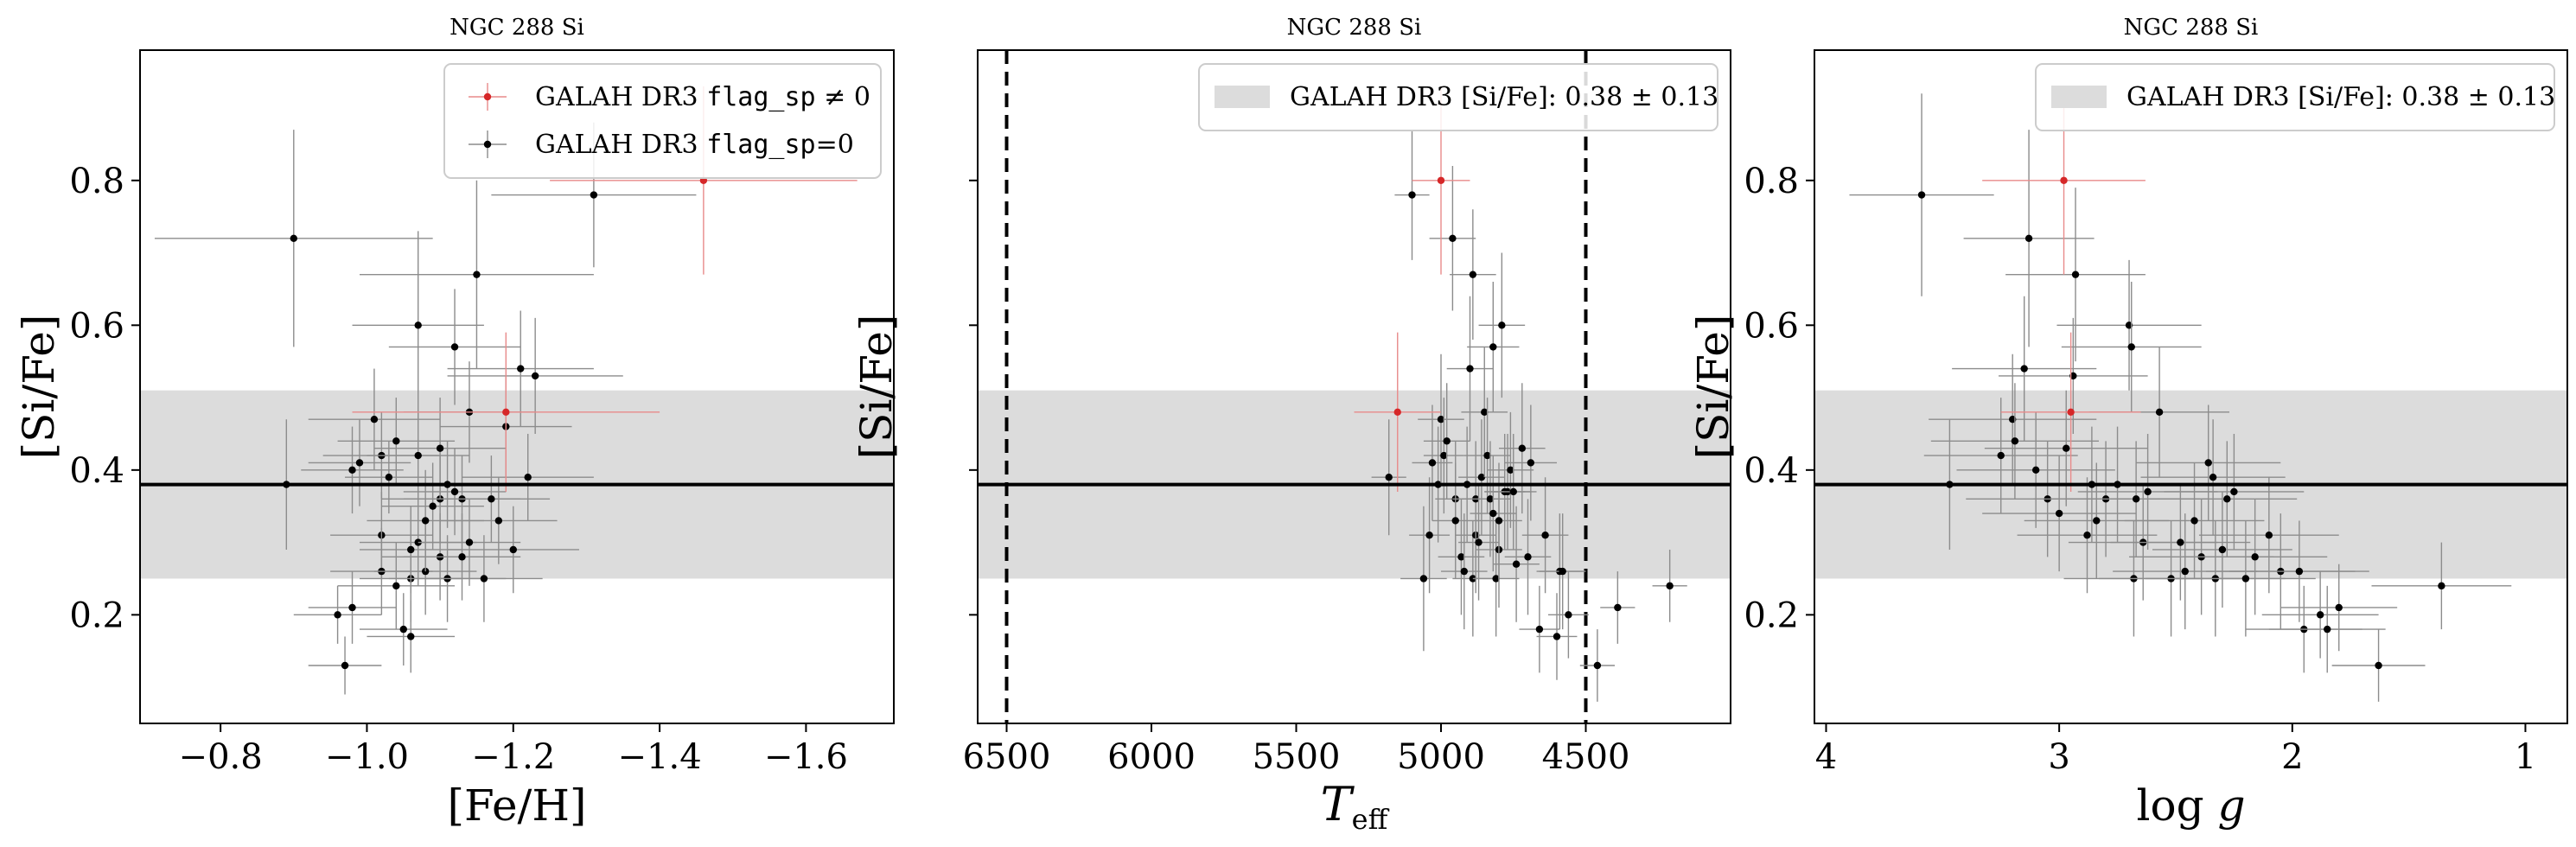  I want to click on x-tick-label: −1.2, so click(513, 757).